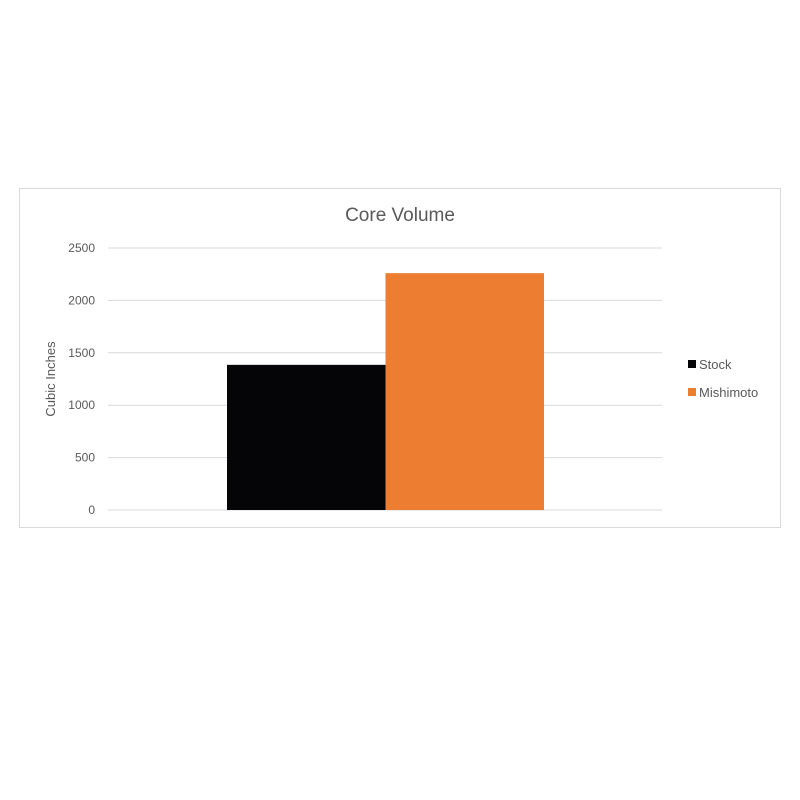 This screenshot has width=800, height=800. What do you see at coordinates (306, 437) in the screenshot?
I see `bar-stock` at bounding box center [306, 437].